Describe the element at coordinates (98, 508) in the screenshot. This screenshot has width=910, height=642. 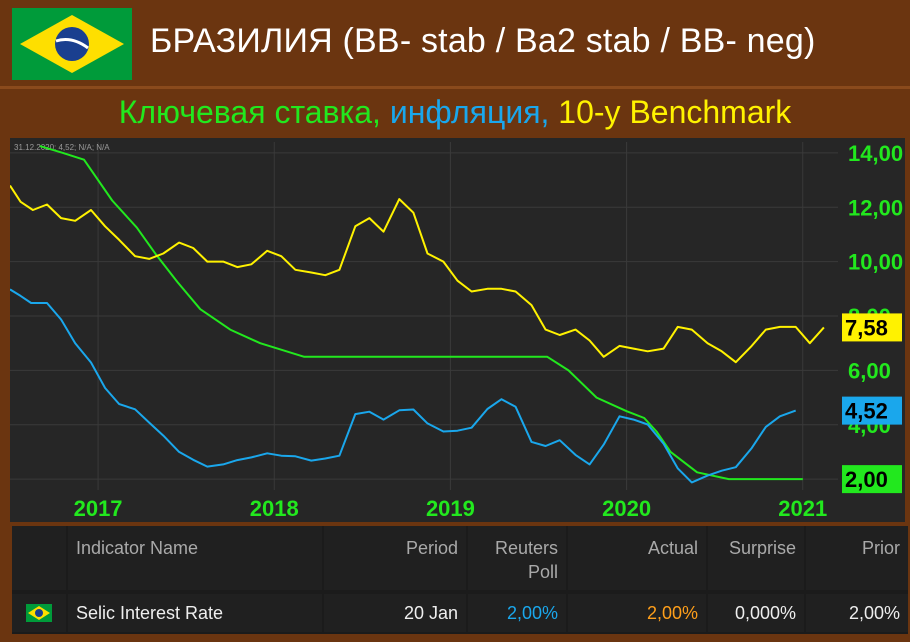
I see `x-tick-label: 2017` at that location.